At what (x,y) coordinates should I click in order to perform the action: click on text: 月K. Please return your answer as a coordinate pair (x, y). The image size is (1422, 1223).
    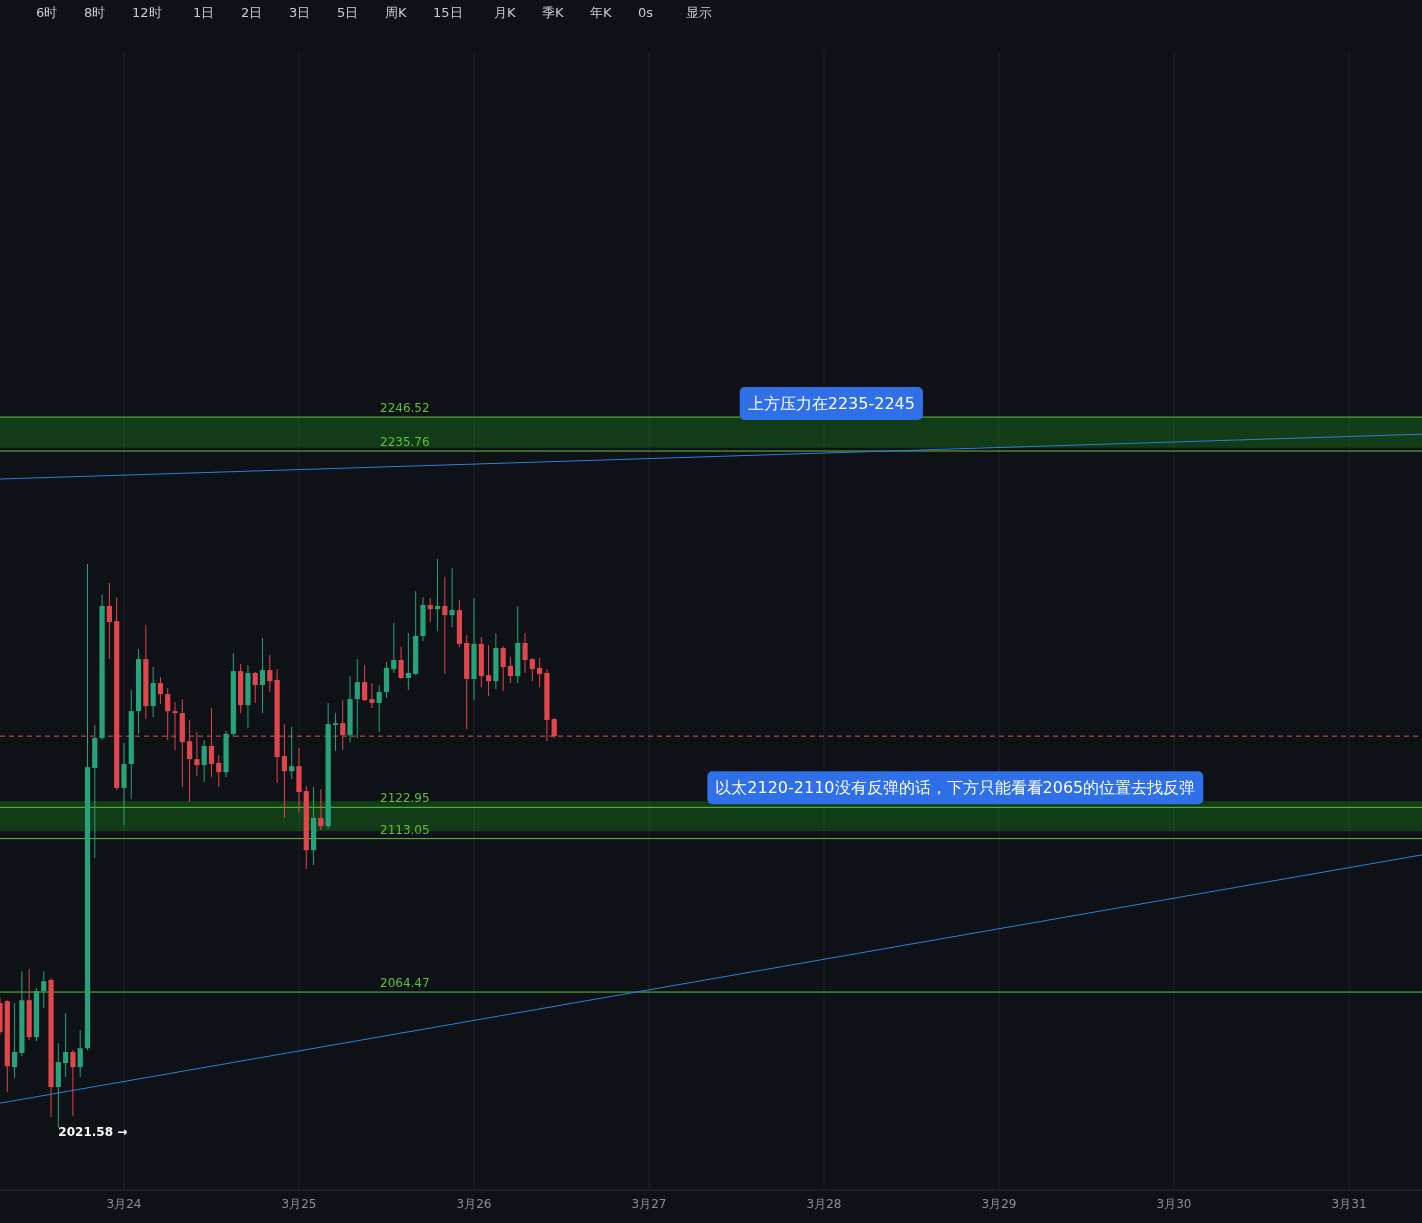
    Looking at the image, I should click on (505, 12).